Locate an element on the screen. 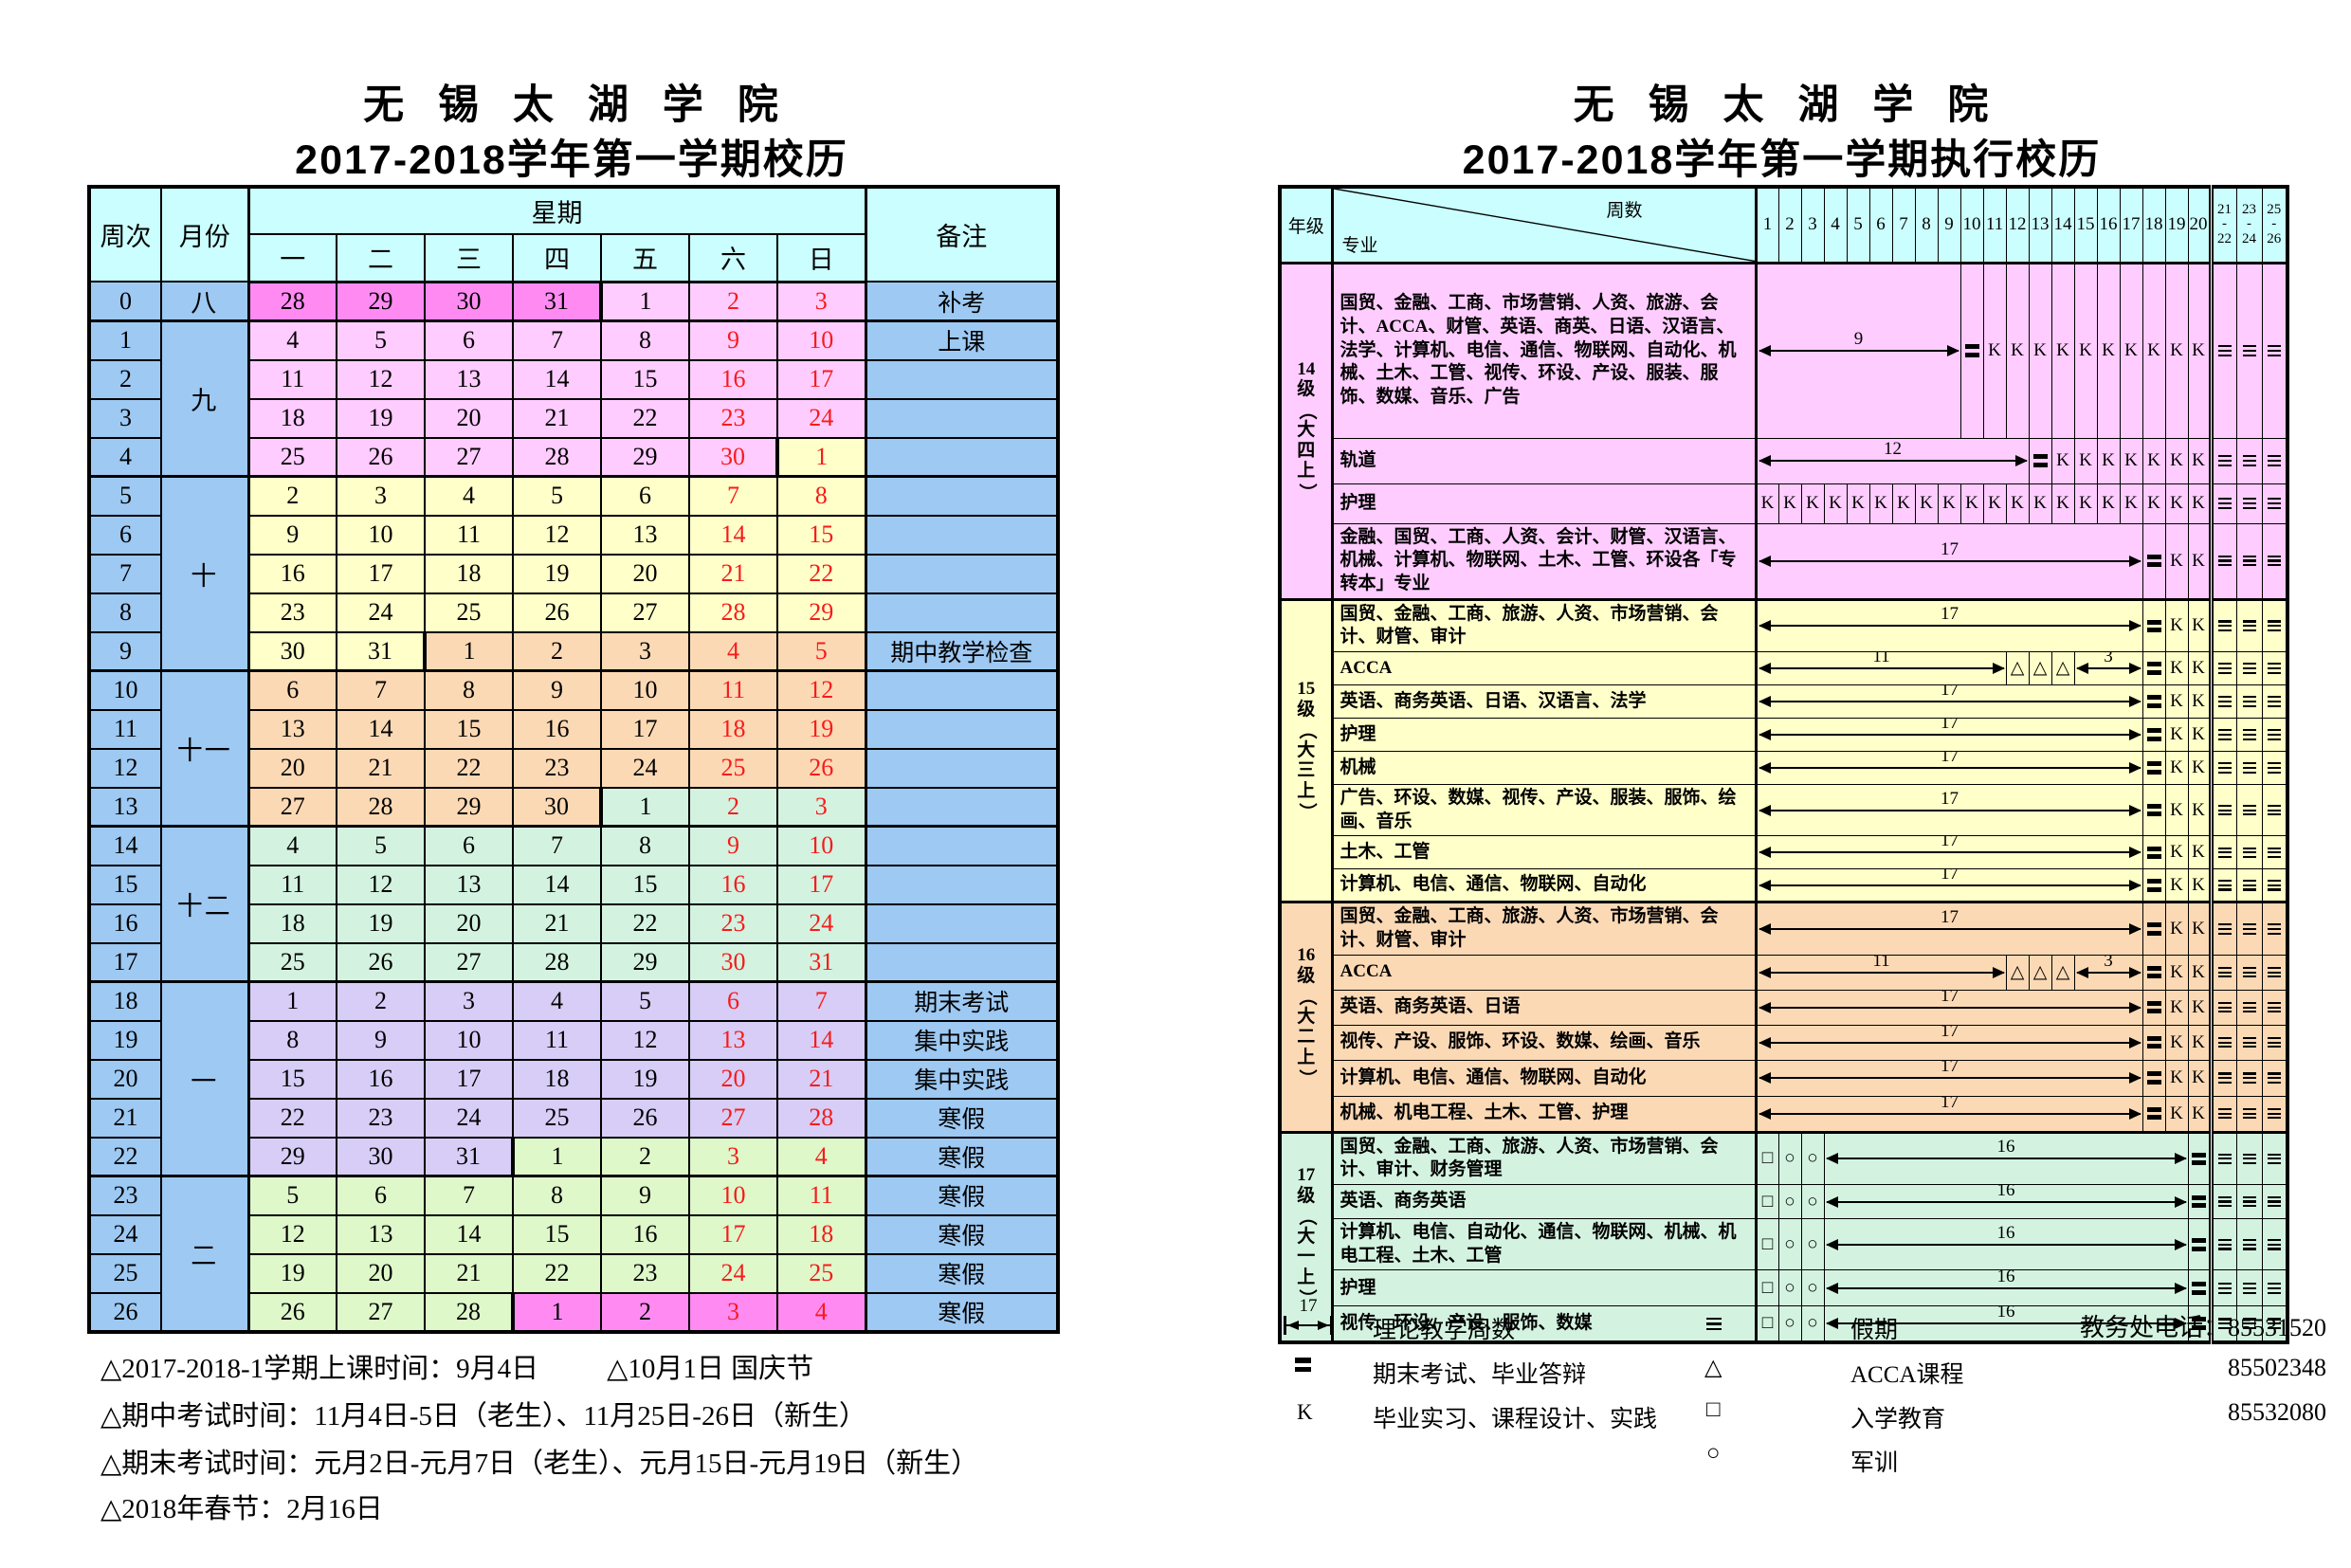  date-cell: 20 is located at coordinates (733, 1079).